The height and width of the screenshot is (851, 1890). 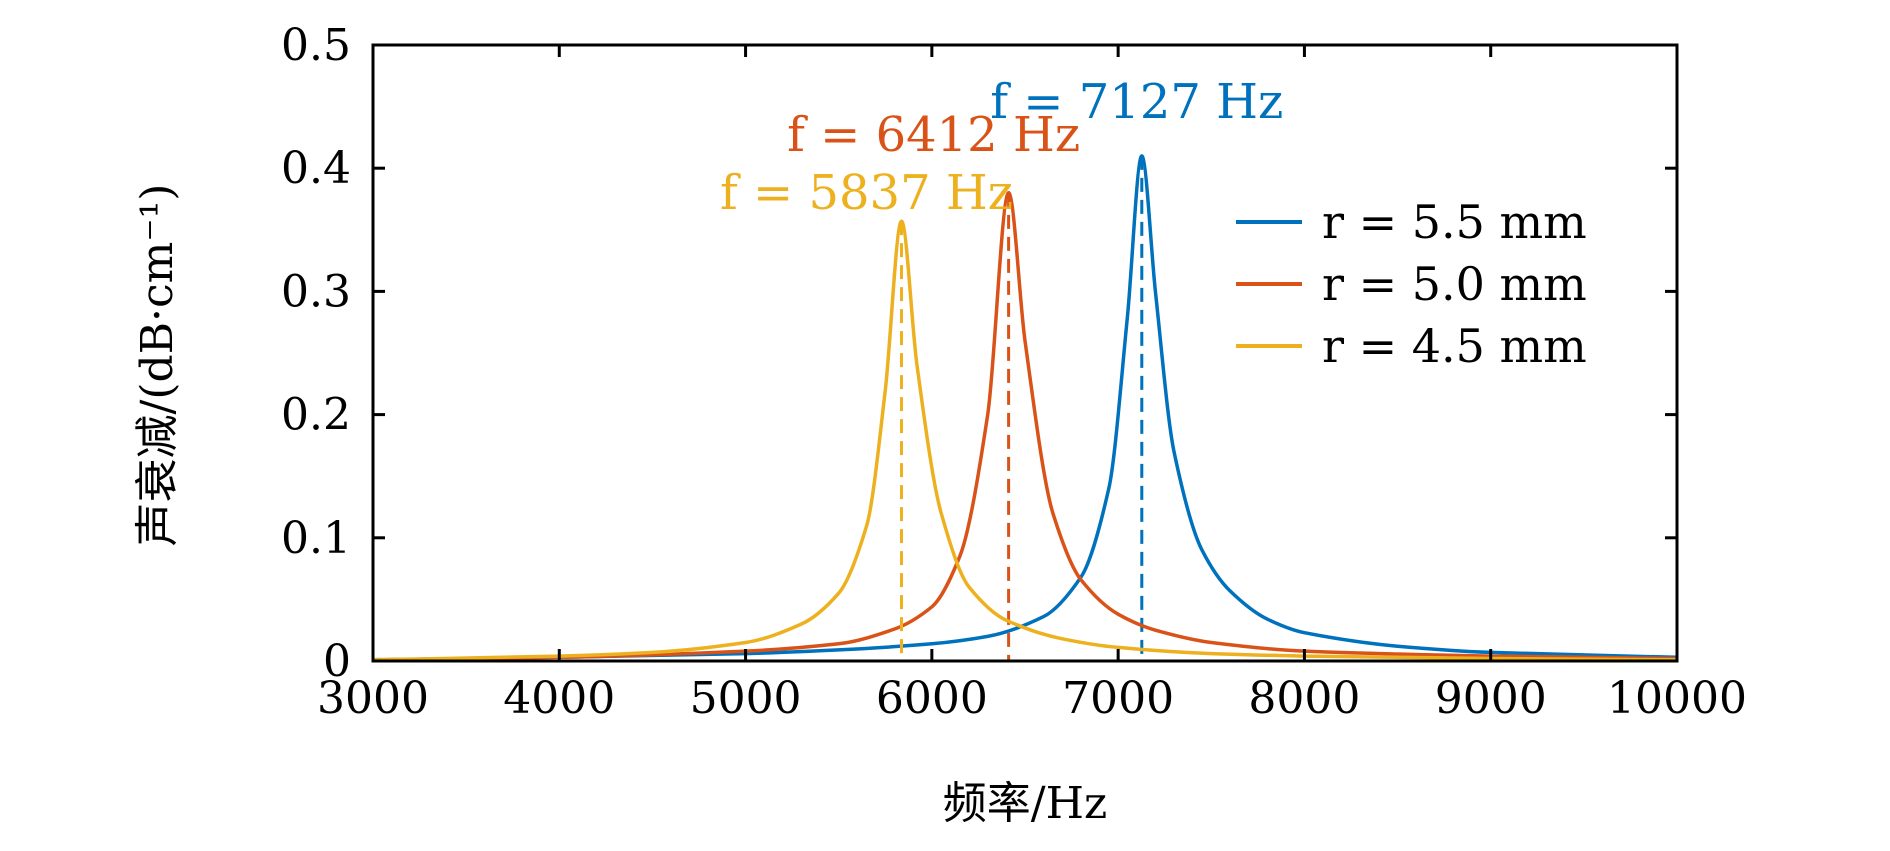 I want to click on annotation-layer: f = 7127 Hzf = 6412 Hzf = 5837 Hz, so click(x=1001, y=147).